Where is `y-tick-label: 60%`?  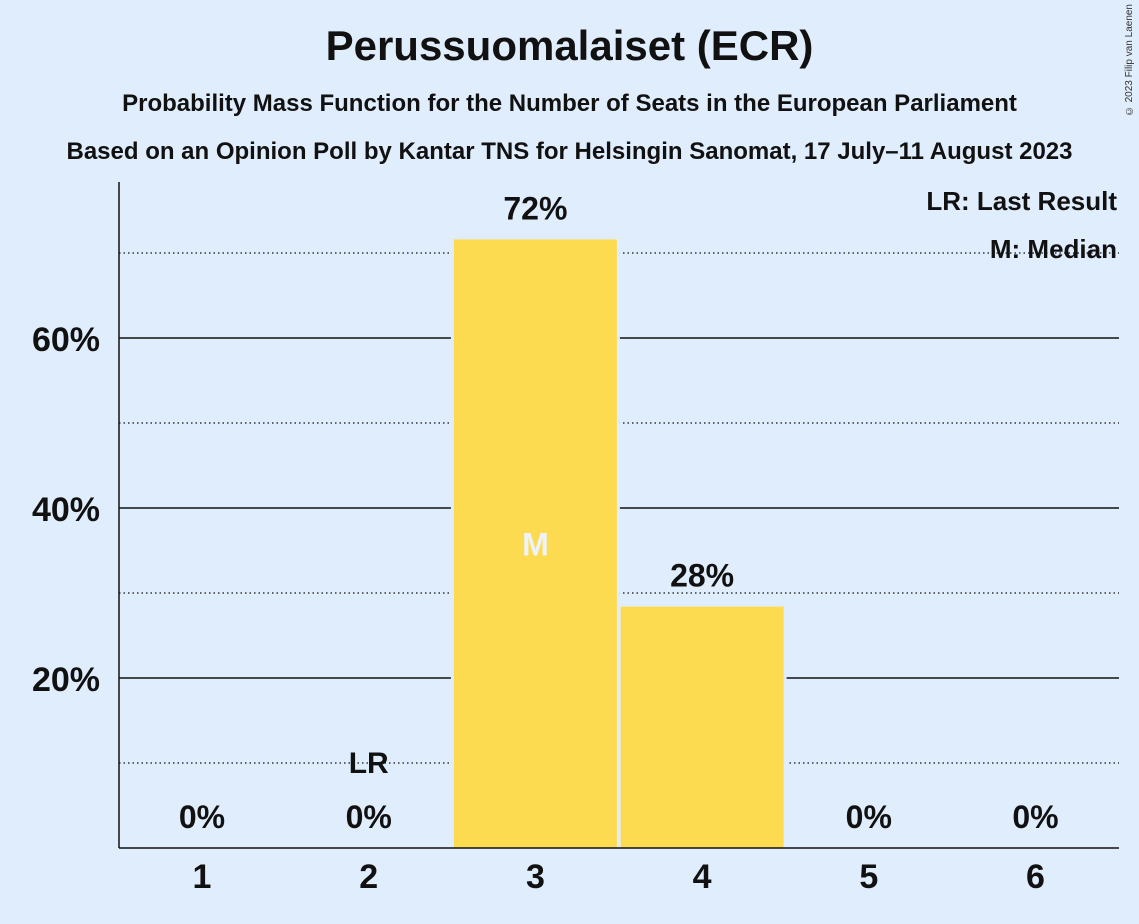
y-tick-label: 60% is located at coordinates (66, 340).